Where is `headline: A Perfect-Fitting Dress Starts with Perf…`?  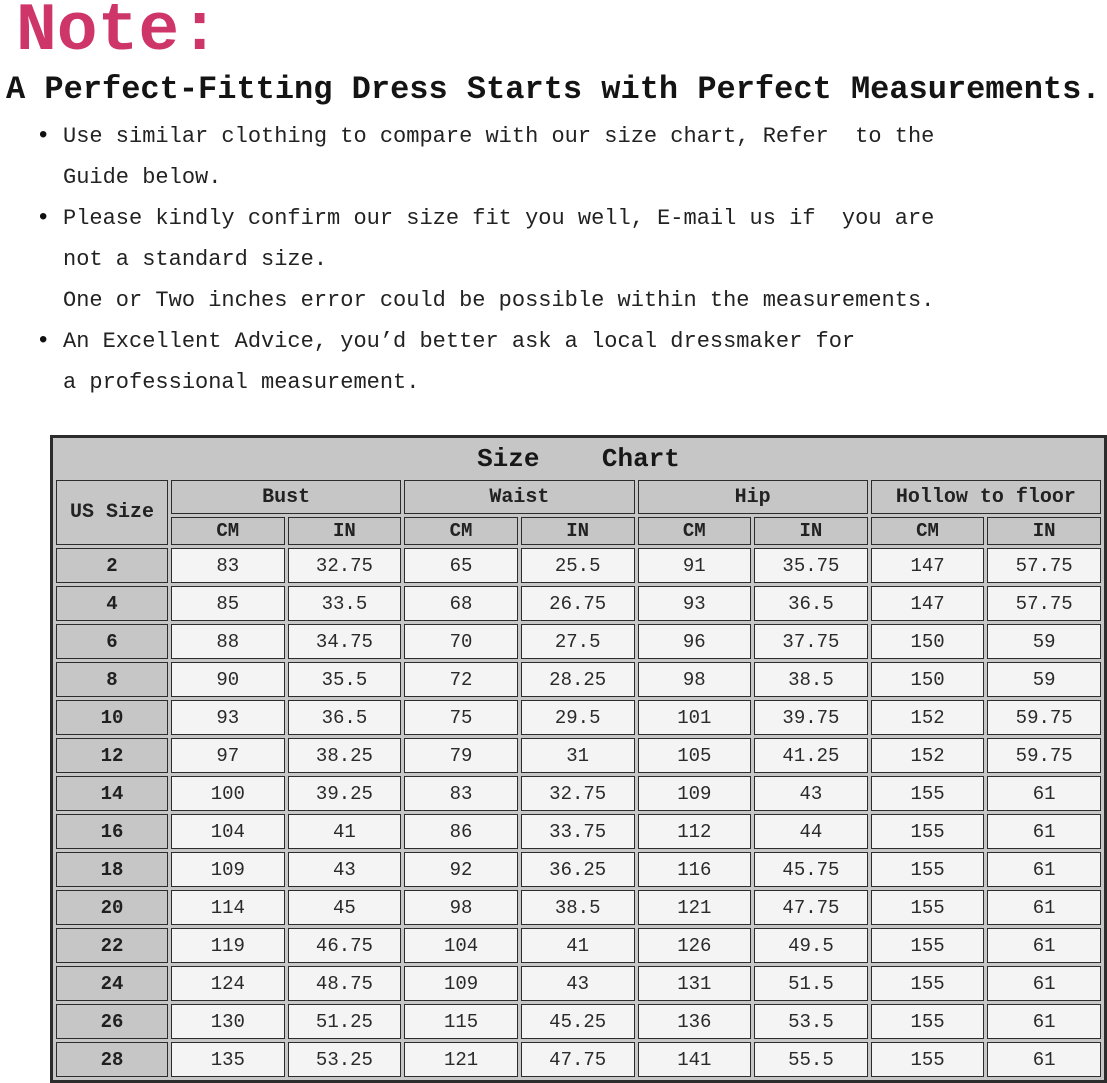
headline: A Perfect-Fitting Dress Starts with Perf… is located at coordinates (553, 89).